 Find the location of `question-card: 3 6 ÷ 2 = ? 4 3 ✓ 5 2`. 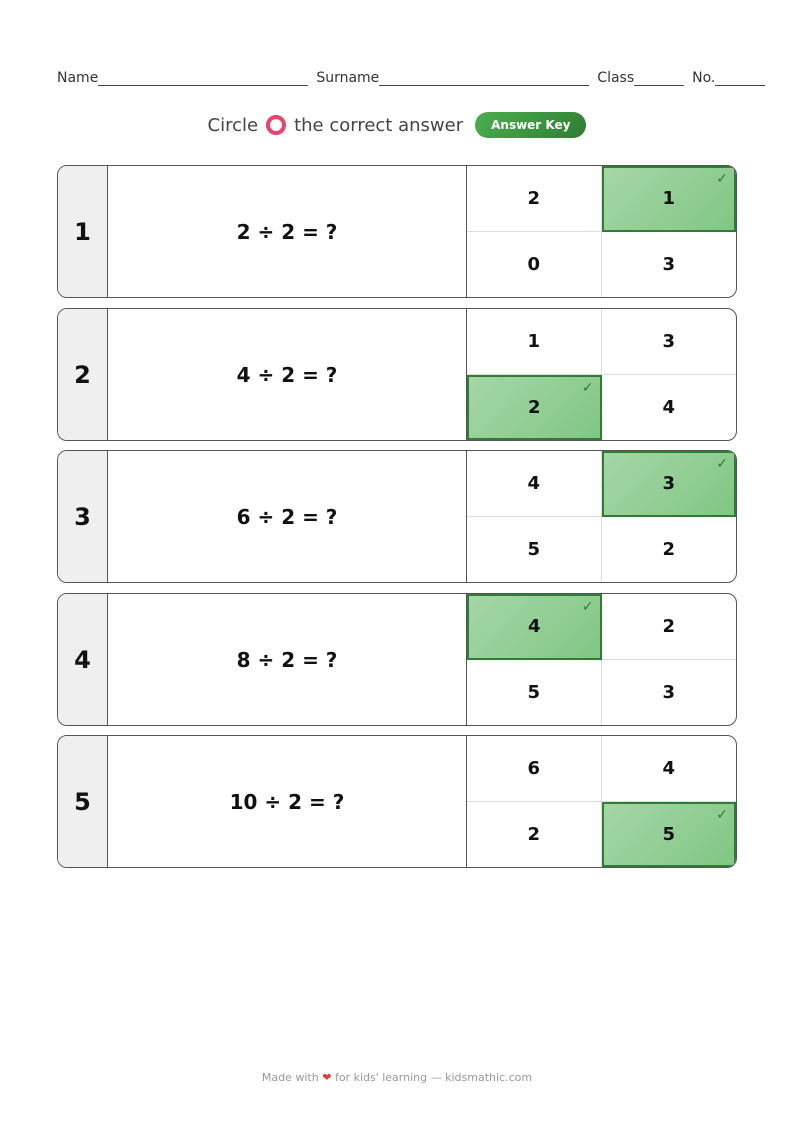

question-card: 3 6 ÷ 2 = ? 4 3 ✓ 5 2 is located at coordinates (397, 516).